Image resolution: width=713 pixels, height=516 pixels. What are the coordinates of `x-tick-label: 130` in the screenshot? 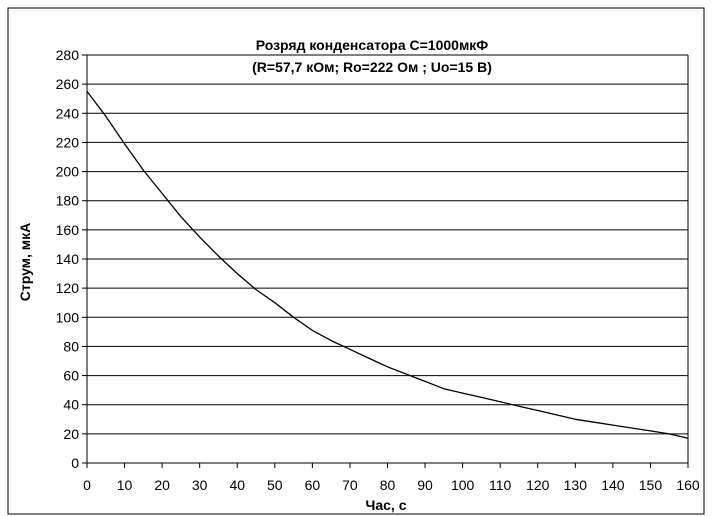 It's located at (576, 485).